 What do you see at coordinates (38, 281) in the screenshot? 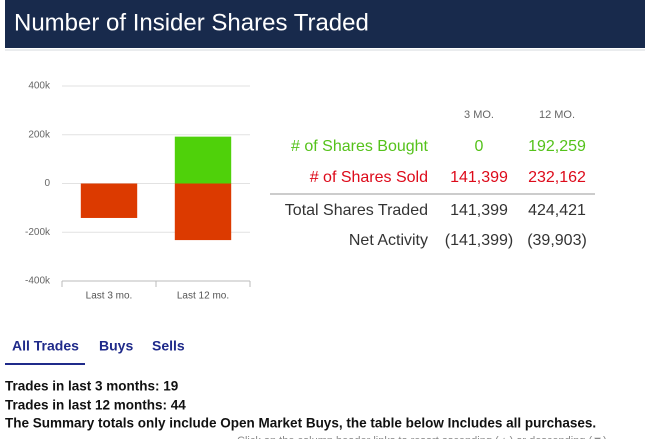
I see `y-tick-label: -400k` at bounding box center [38, 281].